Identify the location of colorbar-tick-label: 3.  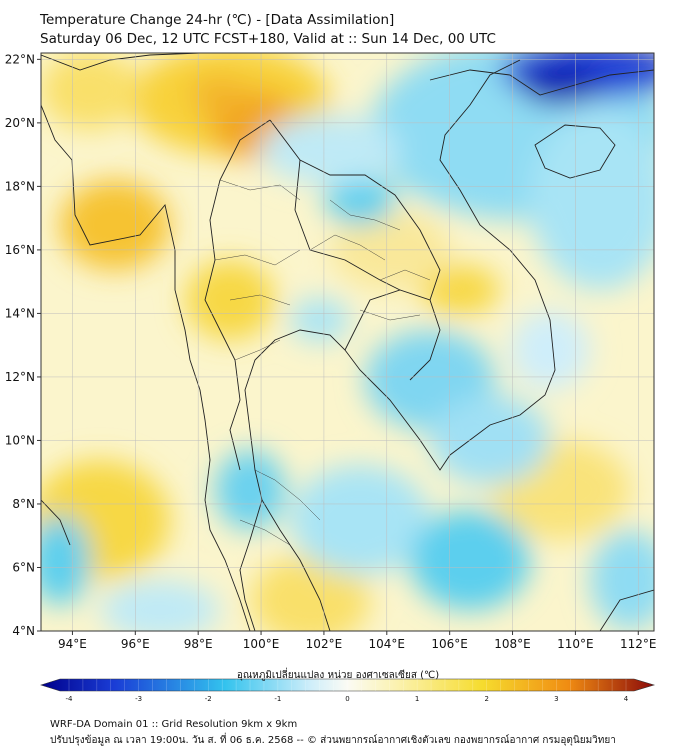
(556, 699).